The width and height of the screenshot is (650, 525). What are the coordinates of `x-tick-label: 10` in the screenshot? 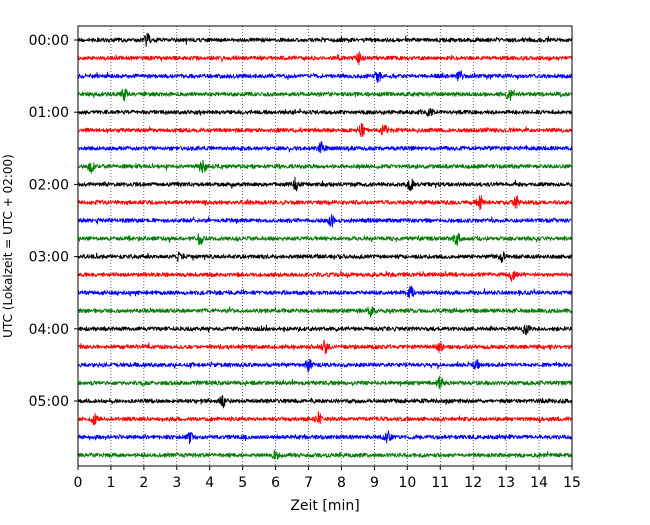 It's located at (407, 483).